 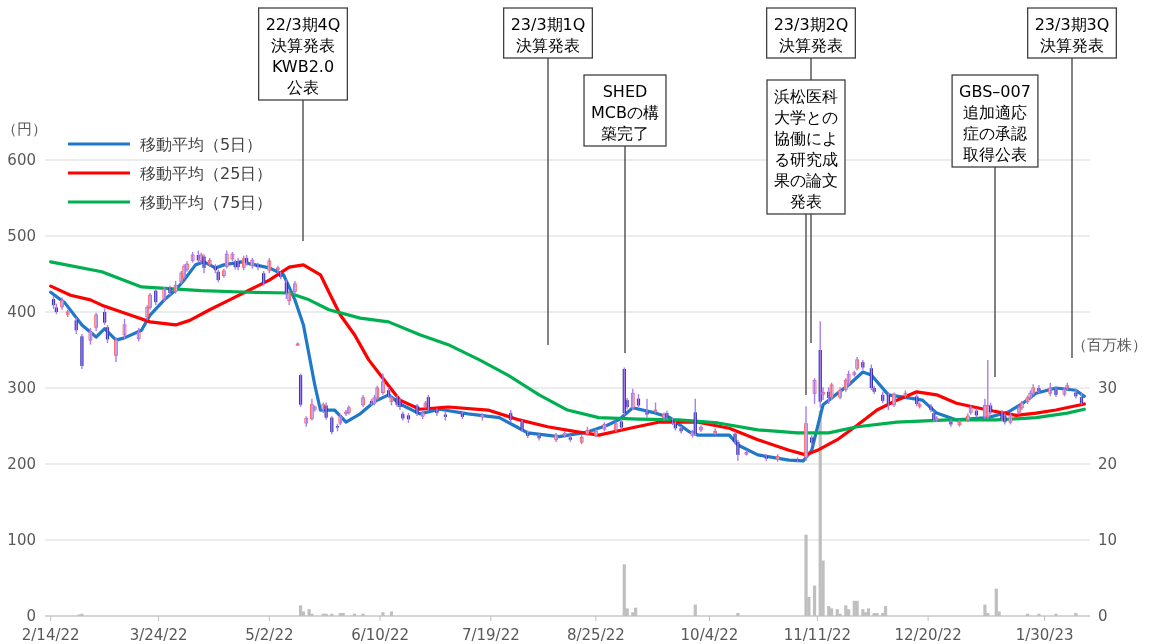 I want to click on x-tick-label: 5/2/22, so click(x=269, y=635).